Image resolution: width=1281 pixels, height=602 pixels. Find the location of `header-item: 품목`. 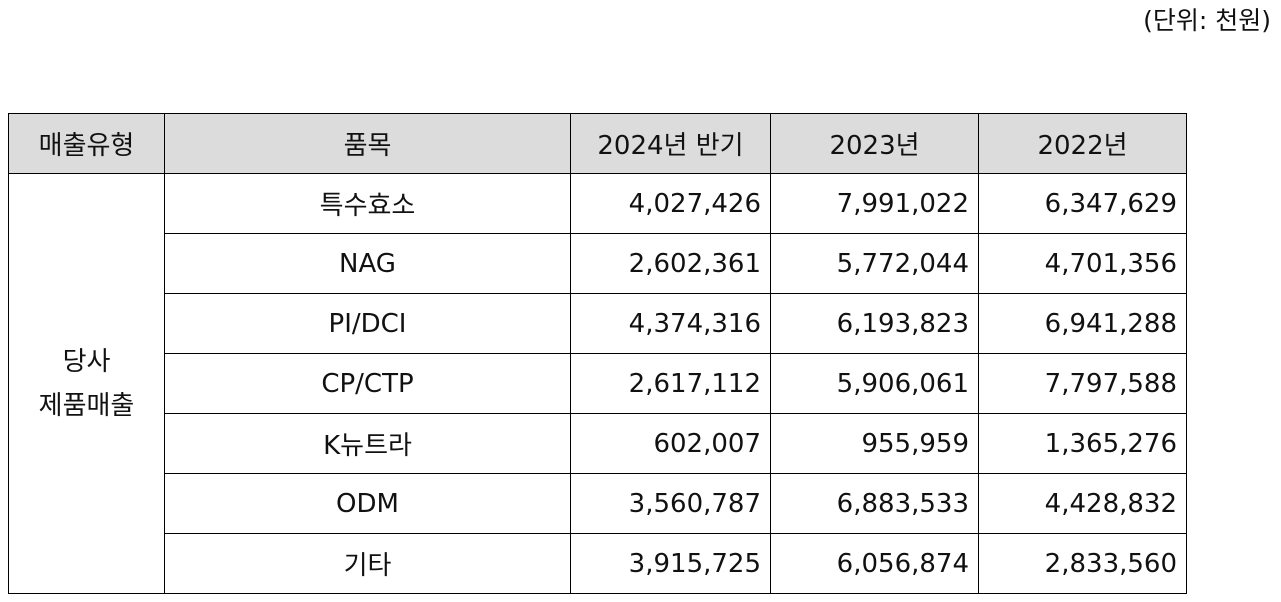

header-item: 품목 is located at coordinates (367, 143).